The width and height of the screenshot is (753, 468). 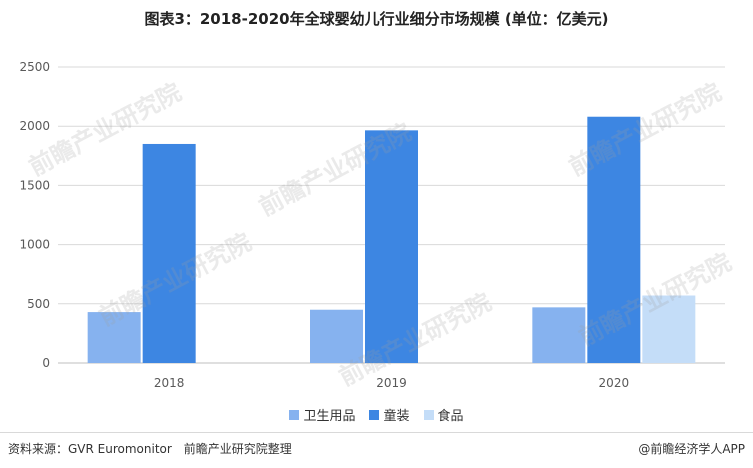 I want to click on source-note: 资料来源：GVR Euromonitor 前瞻产业研究院整理, so click(x=150, y=449).